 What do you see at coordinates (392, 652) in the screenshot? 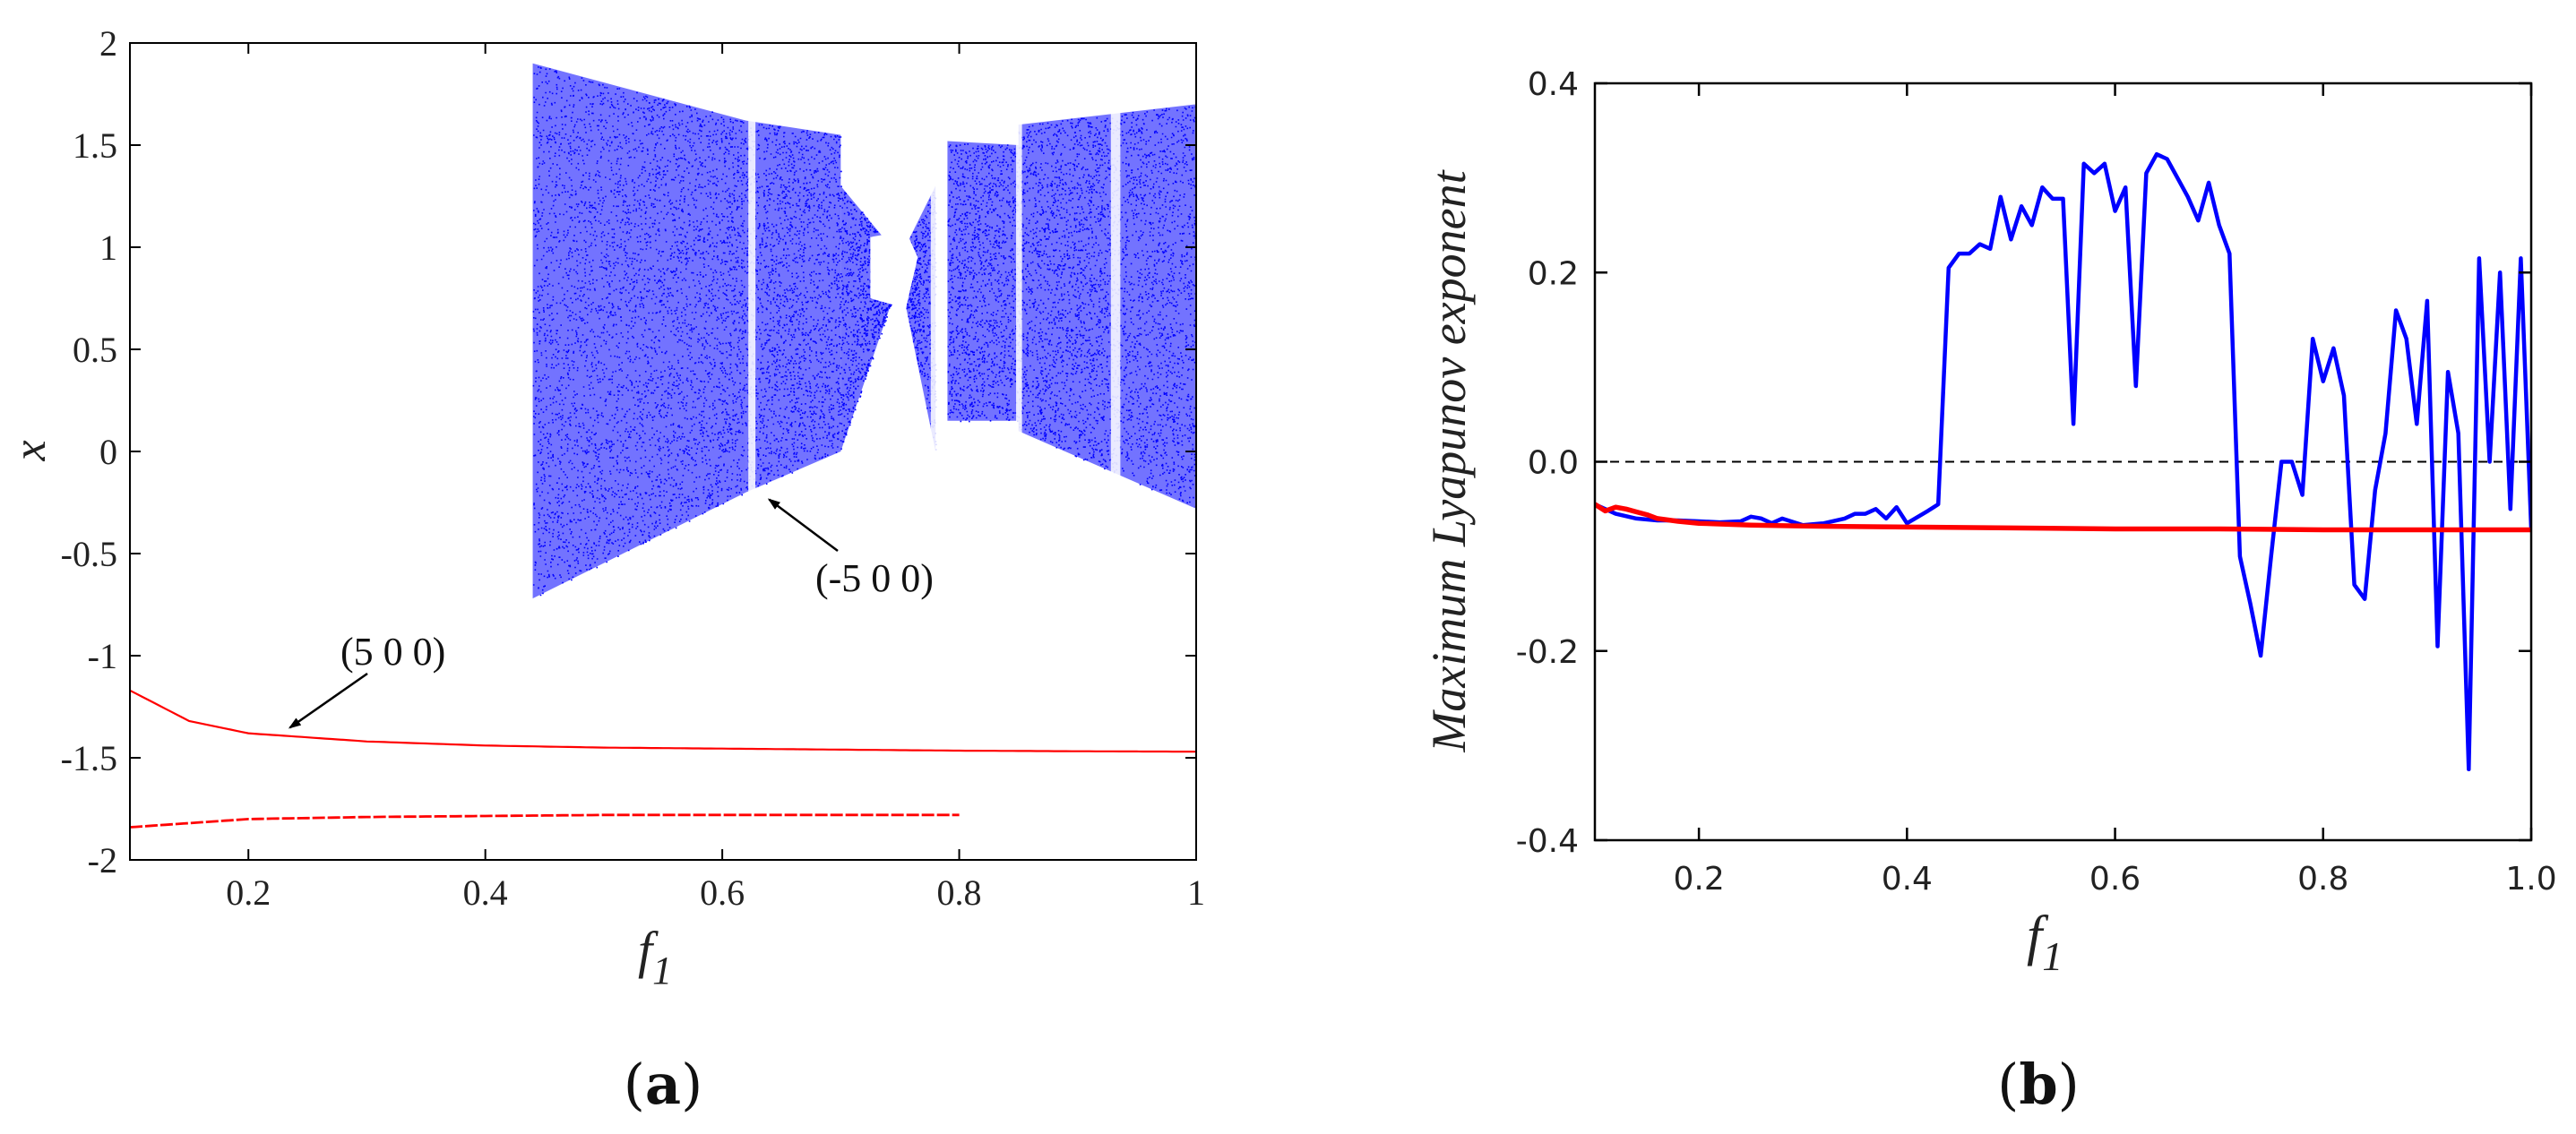
I see `annotation-5-0-0: (5 0 0)` at bounding box center [392, 652].